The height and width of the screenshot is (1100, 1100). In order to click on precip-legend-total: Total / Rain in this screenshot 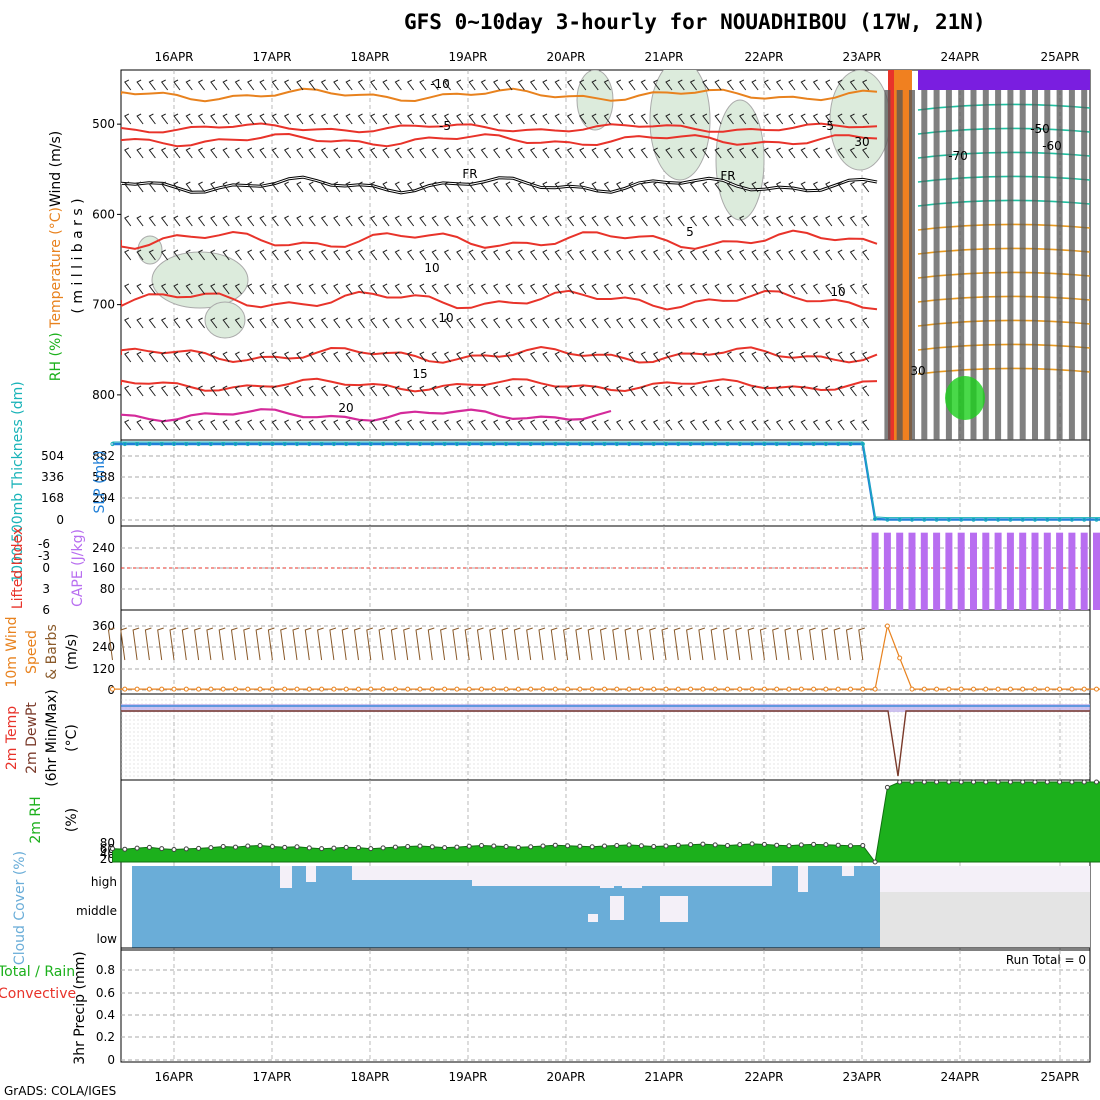, I will do `click(37, 972)`.